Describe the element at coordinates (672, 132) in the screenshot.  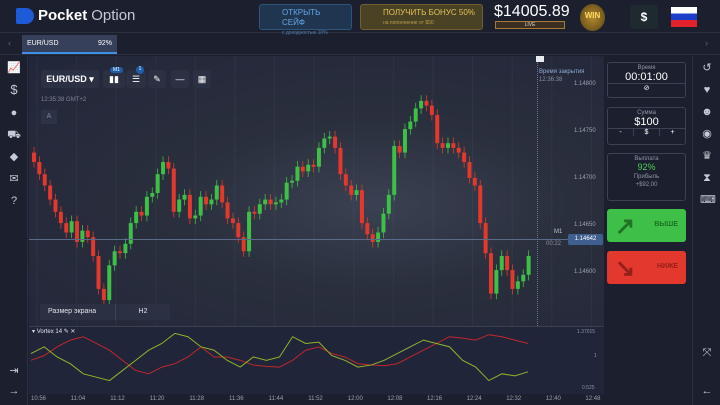
I see `amount-plus-button: +` at that location.